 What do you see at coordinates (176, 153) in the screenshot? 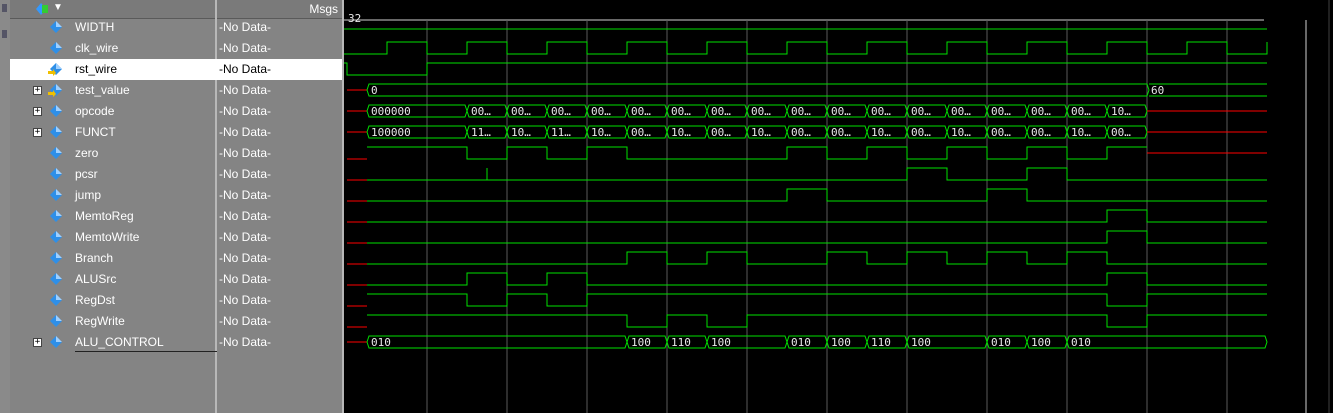
I see `signal-row: zero -No Data-` at bounding box center [176, 153].